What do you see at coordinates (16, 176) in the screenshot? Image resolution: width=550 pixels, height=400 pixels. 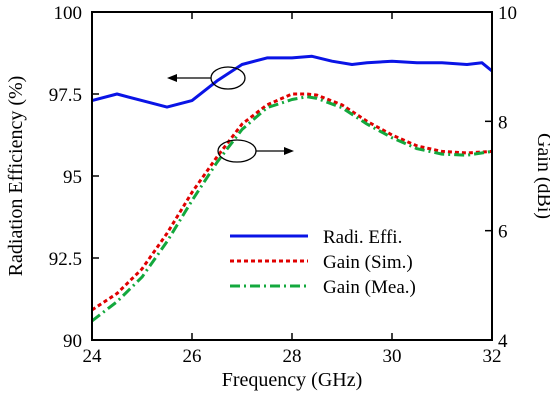 I see `left-y-axis-label: Radiation Efficiency (%)` at bounding box center [16, 176].